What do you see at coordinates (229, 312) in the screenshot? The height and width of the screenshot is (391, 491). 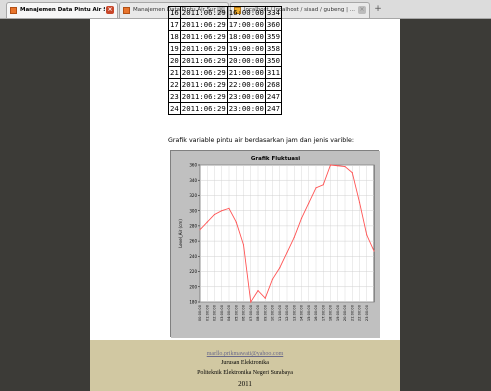 I see `x-tick-label: 04:00:00` at bounding box center [229, 312].